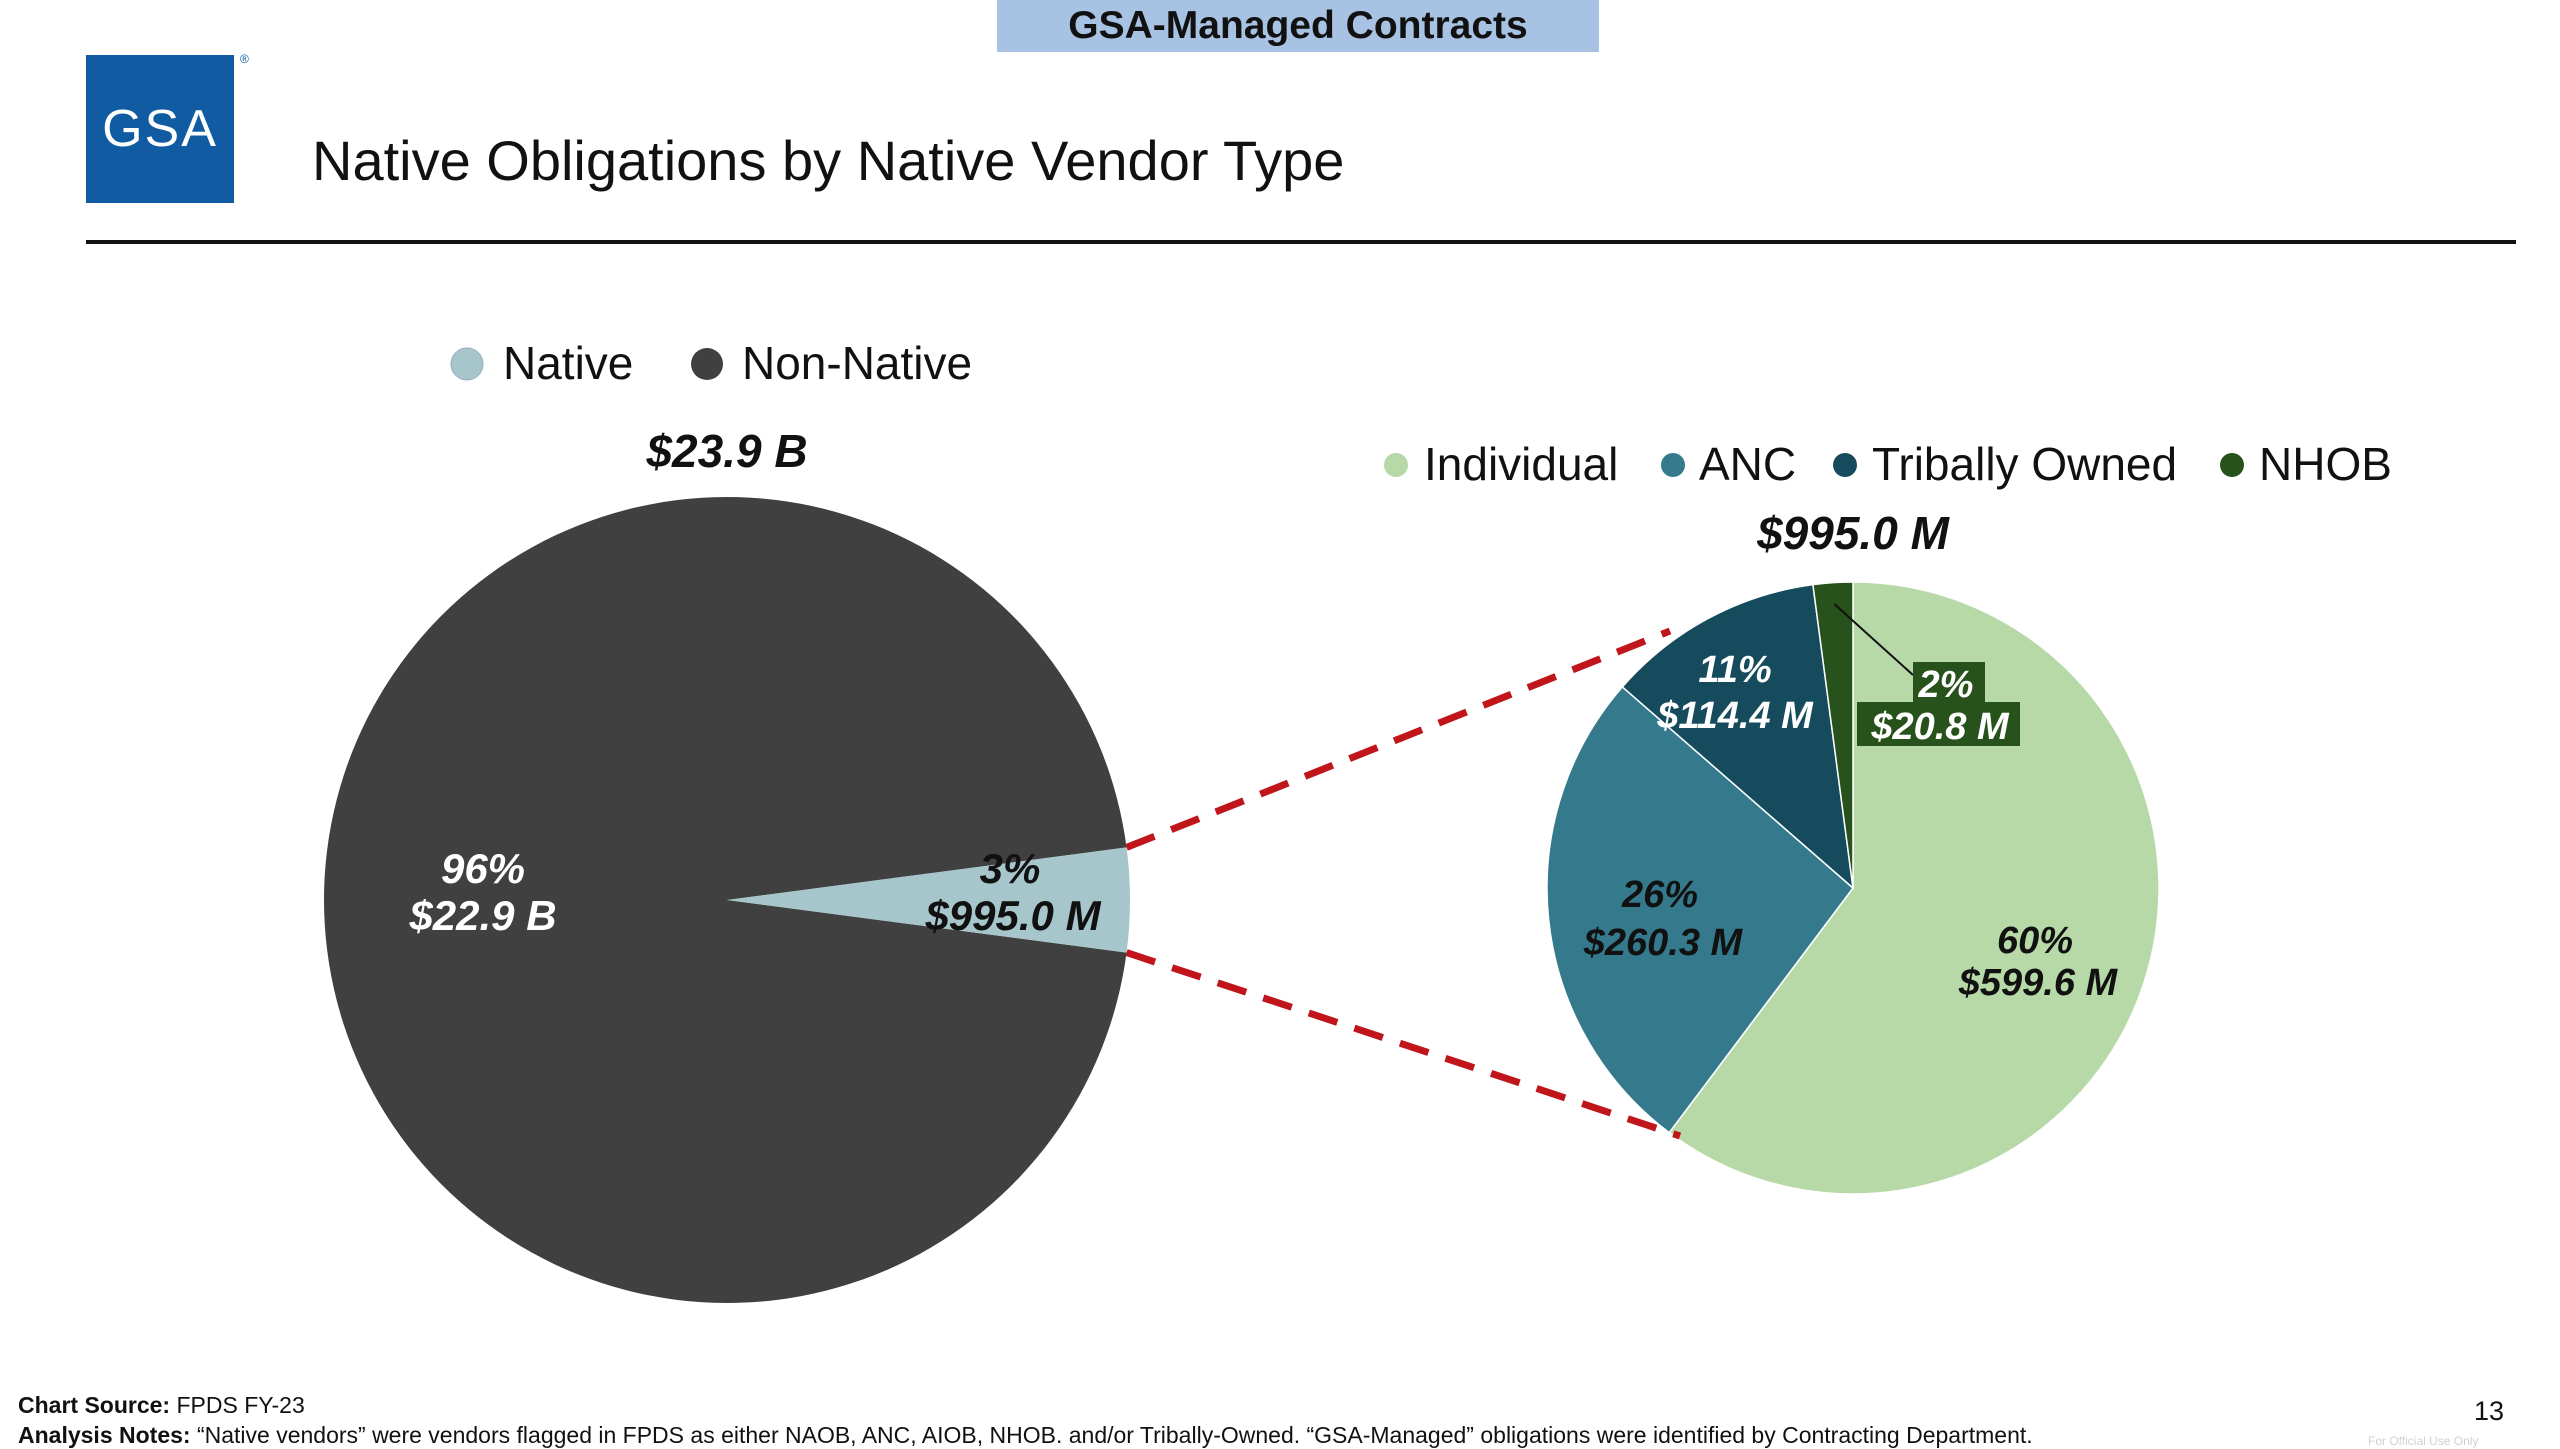  I want to click on data-label-tribally-owned-value: $114.4 M, so click(1735, 716).